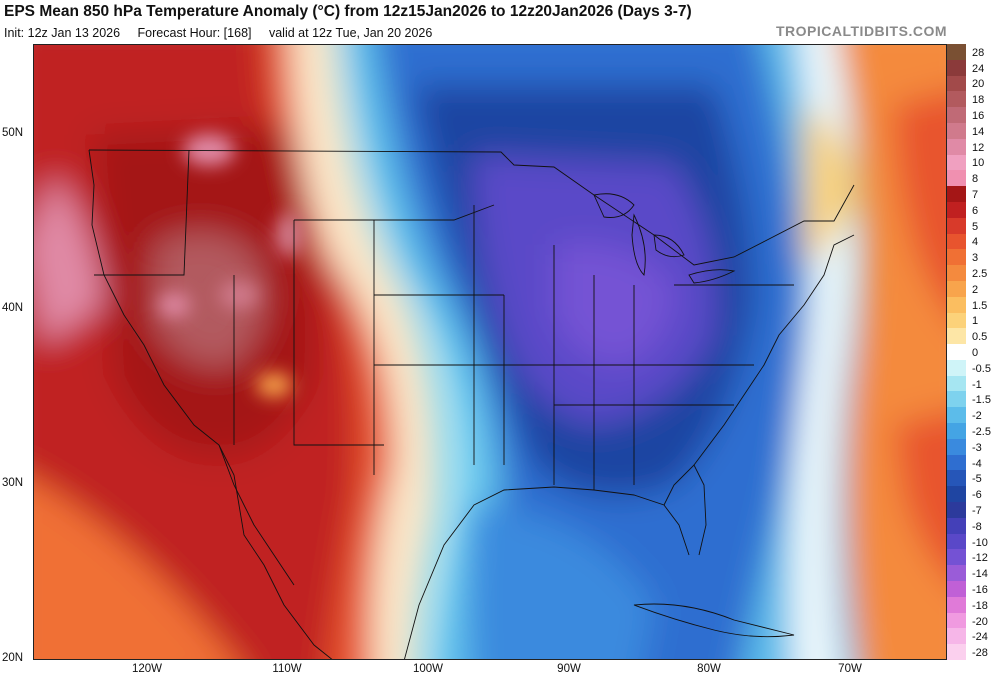 The width and height of the screenshot is (1000, 679). I want to click on color-scale-label: -2.5, so click(981, 431).